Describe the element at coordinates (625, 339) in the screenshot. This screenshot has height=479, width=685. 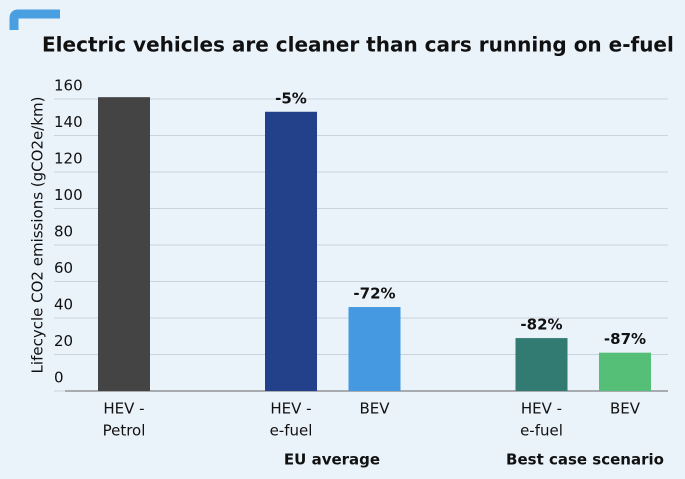
I see `change-label: -87%` at that location.